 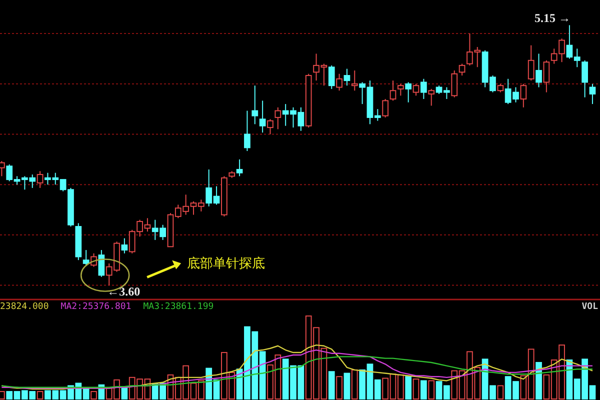 What do you see at coordinates (552, 18) in the screenshot?
I see `annotation: 5.15 →` at bounding box center [552, 18].